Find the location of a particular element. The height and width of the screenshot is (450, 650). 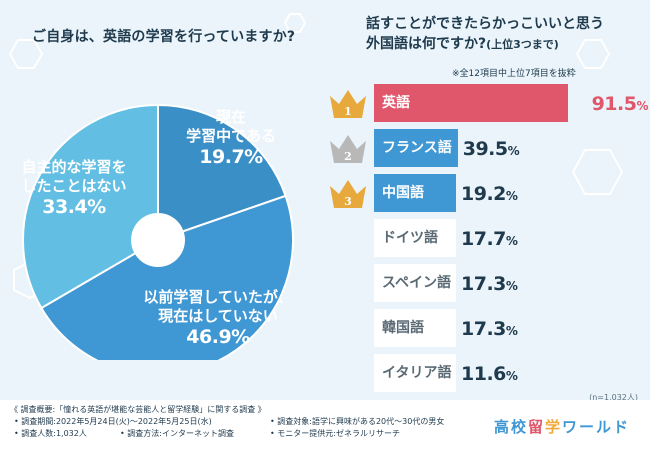

bar-value-number: 11.6 is located at coordinates (483, 374).